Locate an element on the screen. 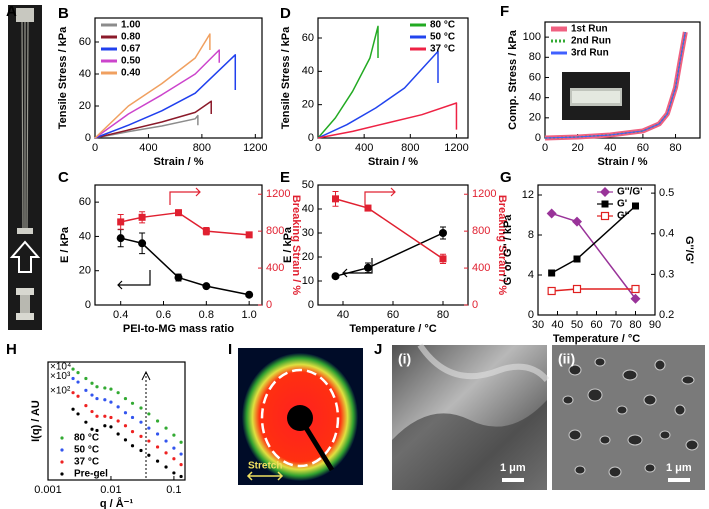 This screenshot has width=709, height=509. y-axis-title: Comp. Stress / kPa is located at coordinates (513, 79).